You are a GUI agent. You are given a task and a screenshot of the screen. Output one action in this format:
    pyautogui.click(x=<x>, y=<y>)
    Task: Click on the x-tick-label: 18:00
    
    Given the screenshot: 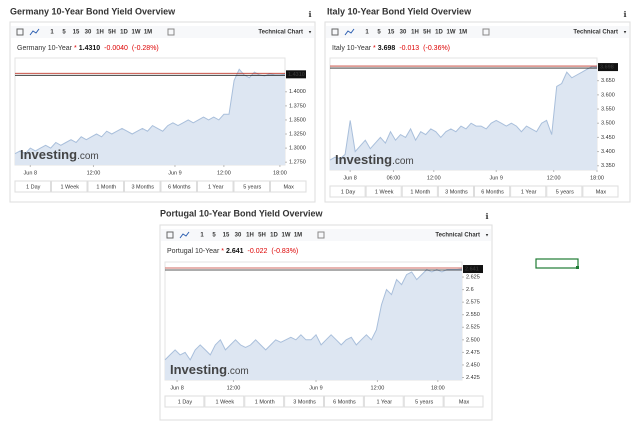 What is the action you would take?
    pyautogui.click(x=438, y=388)
    